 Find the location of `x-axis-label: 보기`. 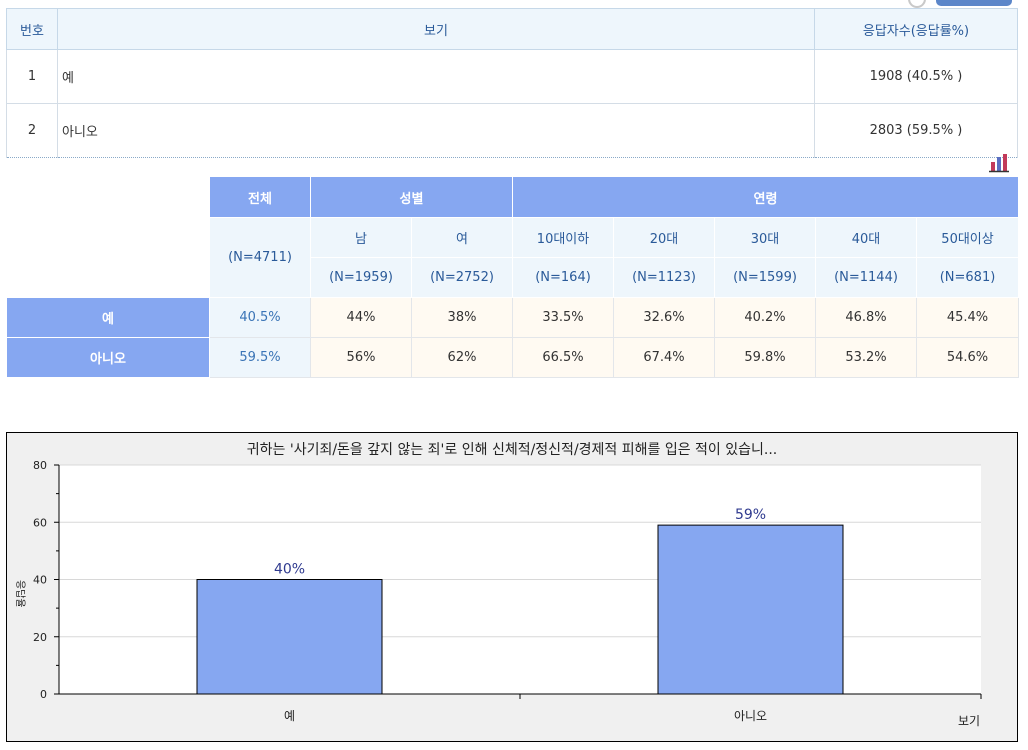

x-axis-label: 보기 is located at coordinates (969, 721).